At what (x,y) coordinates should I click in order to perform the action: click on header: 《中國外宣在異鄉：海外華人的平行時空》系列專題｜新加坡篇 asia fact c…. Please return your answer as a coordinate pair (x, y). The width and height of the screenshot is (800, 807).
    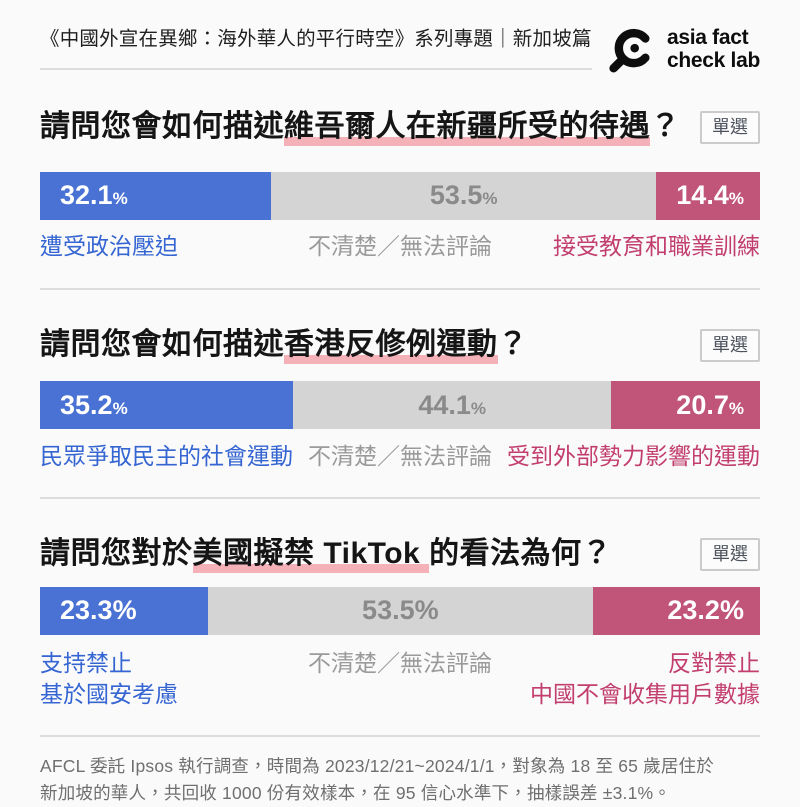
    Looking at the image, I should click on (400, 40).